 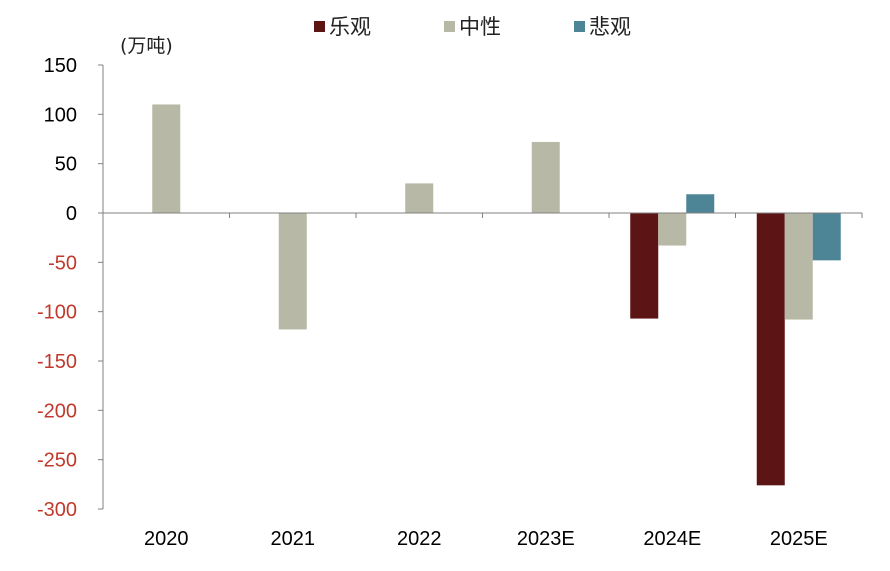 I want to click on legend-label: 中性, so click(x=480, y=27).